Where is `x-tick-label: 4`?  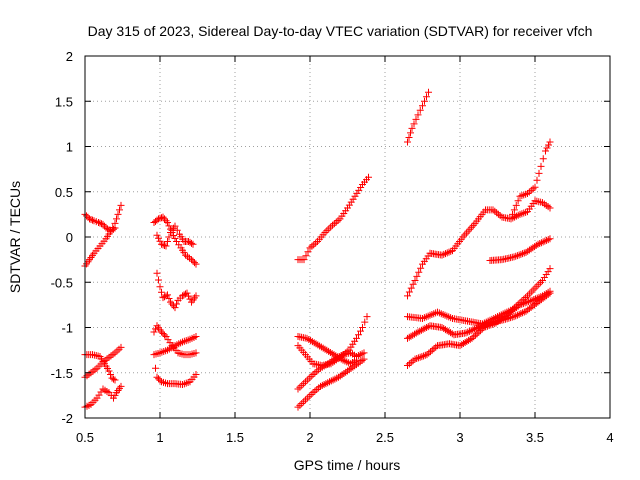
x-tick-label: 4 is located at coordinates (609, 437).